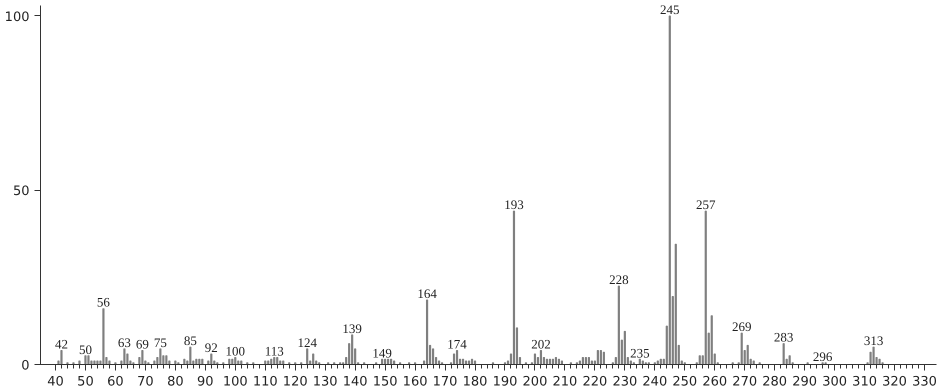 The image size is (951, 389). What do you see at coordinates (655, 381) in the screenshot?
I see `x-tick-label: 240` at bounding box center [655, 381].